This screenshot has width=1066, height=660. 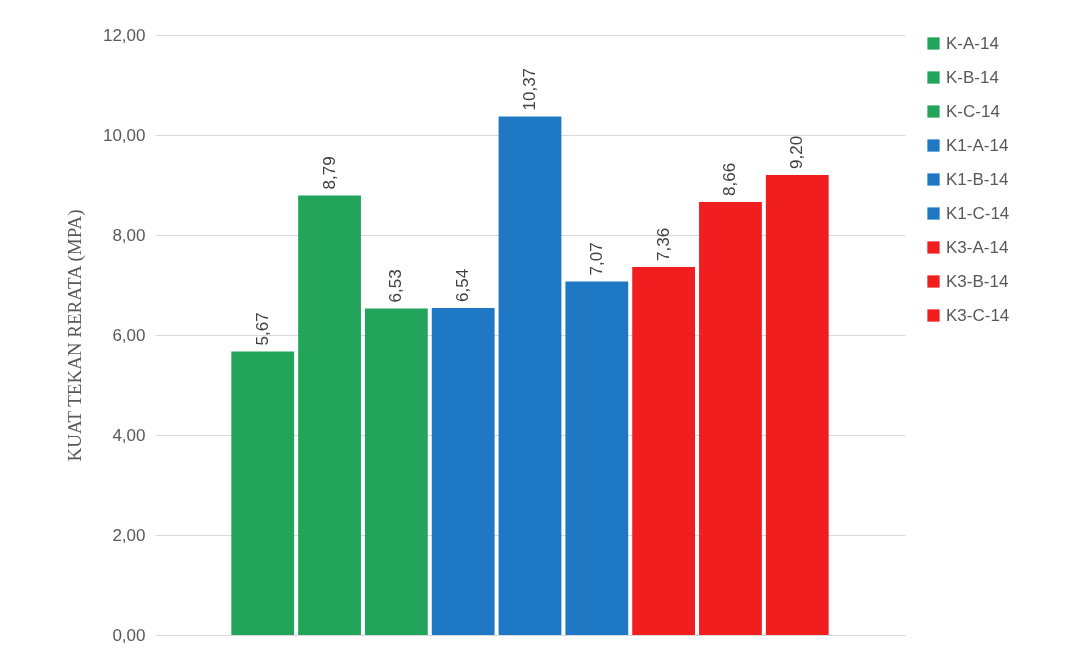 What do you see at coordinates (129, 235) in the screenshot?
I see `y-tick-label: 8,00` at bounding box center [129, 235].